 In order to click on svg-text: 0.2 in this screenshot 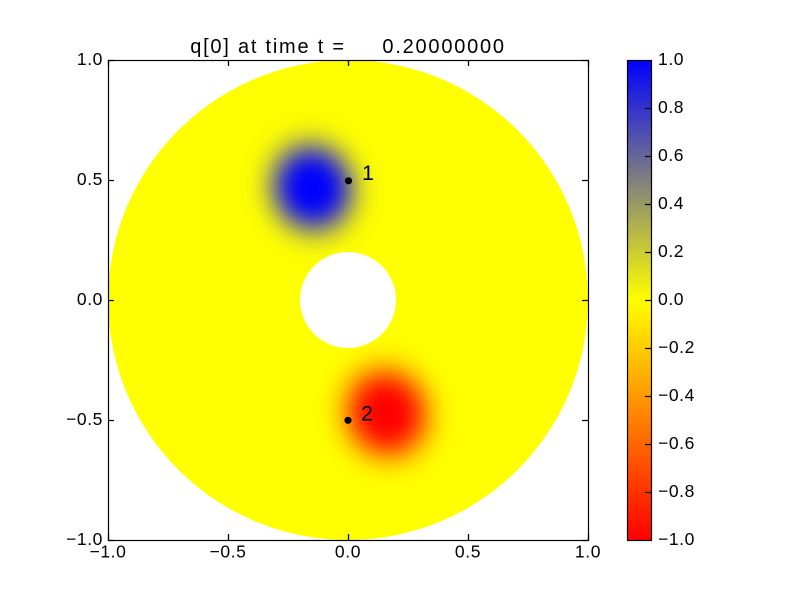, I will do `click(671, 251)`.